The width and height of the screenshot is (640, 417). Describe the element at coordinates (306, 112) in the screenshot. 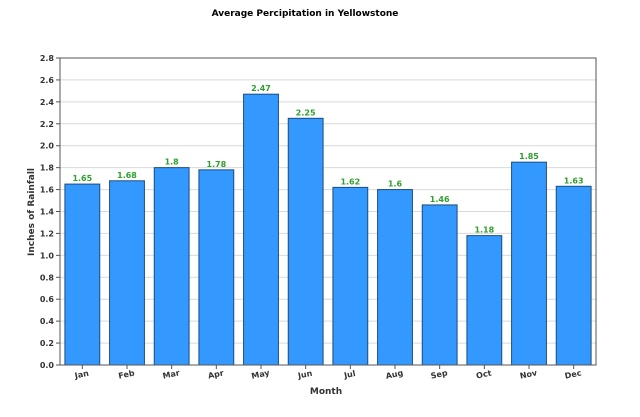

I see `data-label-jun: 2.25` at that location.